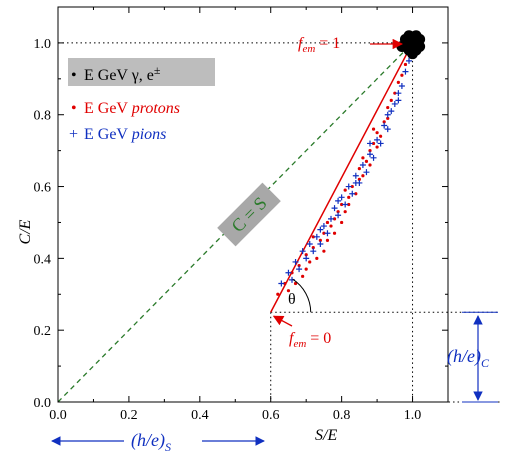 The height and width of the screenshot is (454, 509). What do you see at coordinates (74, 108) in the screenshot?
I see `legend-marker-protons: •` at bounding box center [74, 108].